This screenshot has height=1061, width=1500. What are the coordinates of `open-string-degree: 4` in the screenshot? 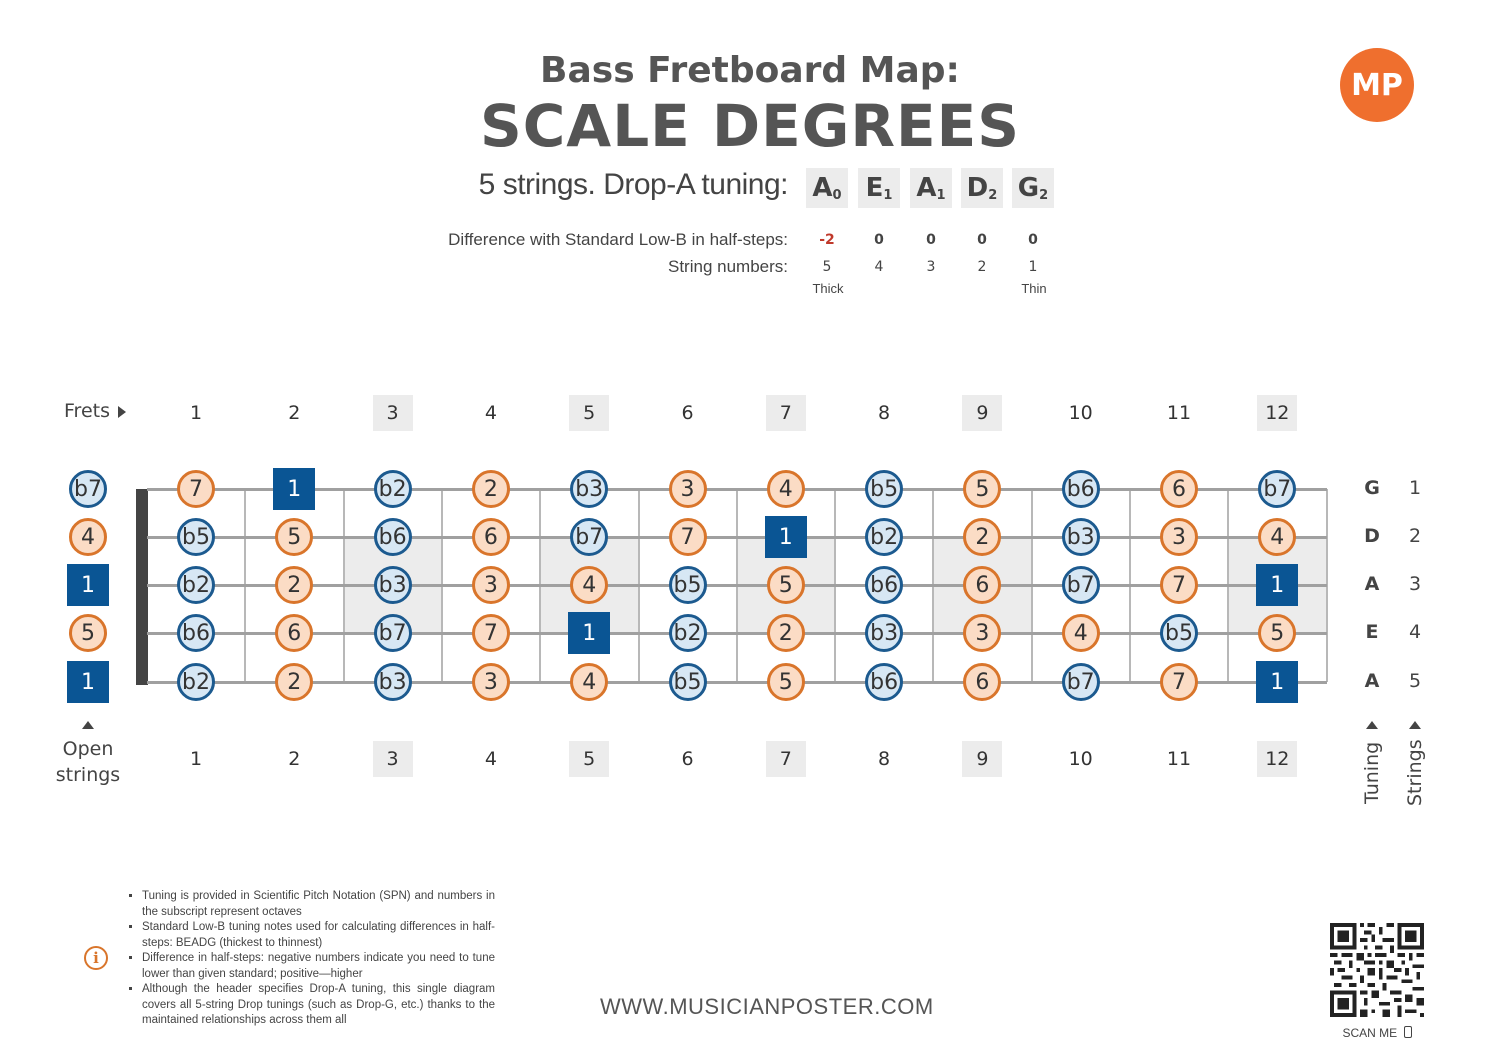 It's located at (88, 537).